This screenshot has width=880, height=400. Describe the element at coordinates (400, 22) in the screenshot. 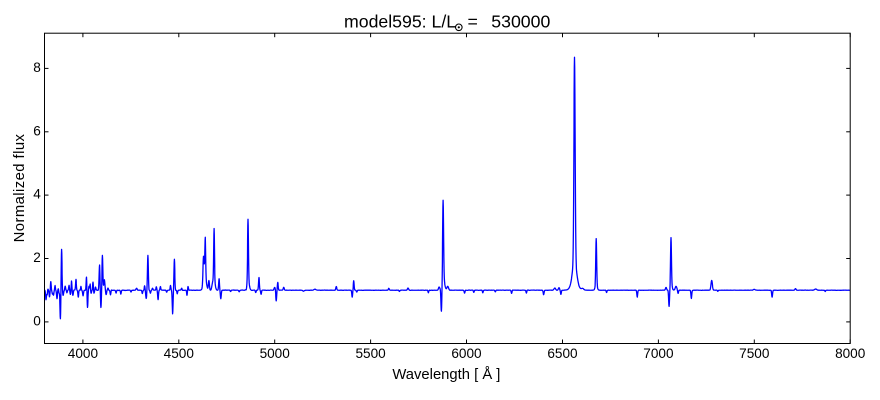

I see `svg-text: model595: L/L` at that location.